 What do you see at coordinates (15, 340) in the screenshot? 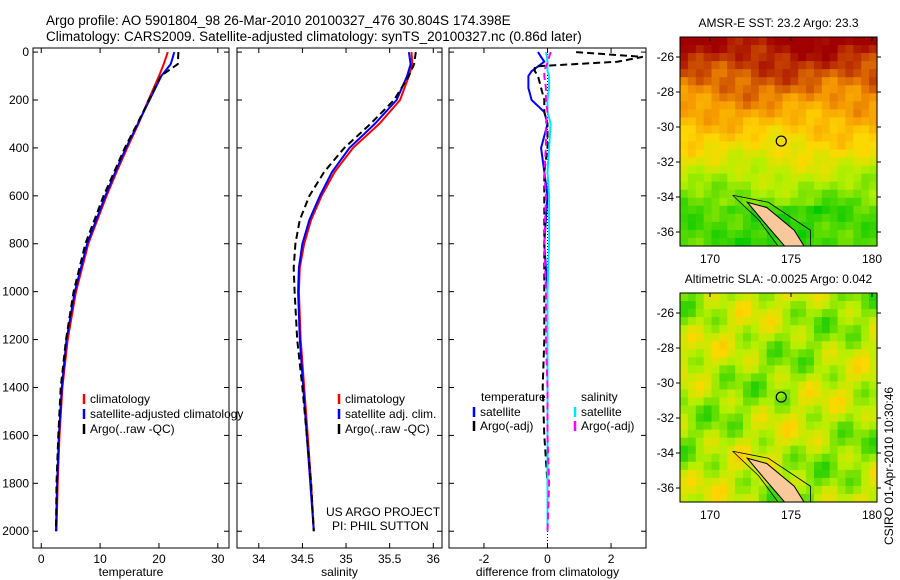
I see `y-tick-label: 1200` at bounding box center [15, 340].